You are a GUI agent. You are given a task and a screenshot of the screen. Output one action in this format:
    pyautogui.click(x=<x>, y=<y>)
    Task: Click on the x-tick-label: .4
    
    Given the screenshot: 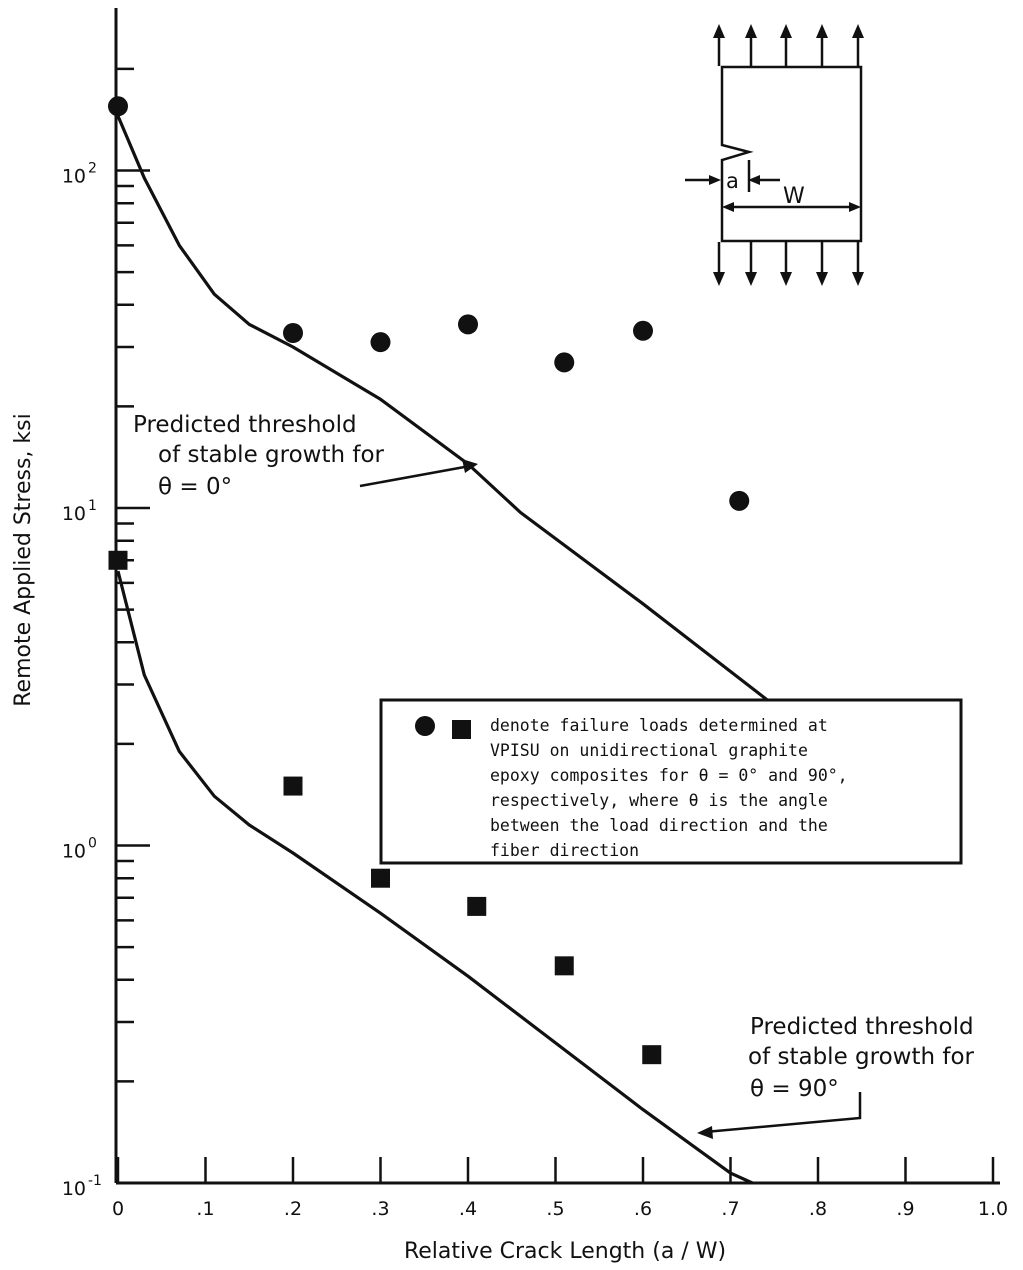 What is the action you would take?
    pyautogui.click(x=468, y=1209)
    